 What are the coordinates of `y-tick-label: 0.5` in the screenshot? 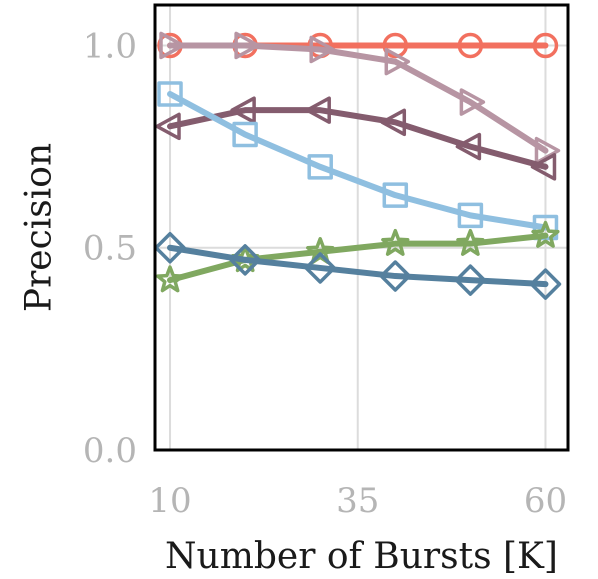 It's located at (110, 249).